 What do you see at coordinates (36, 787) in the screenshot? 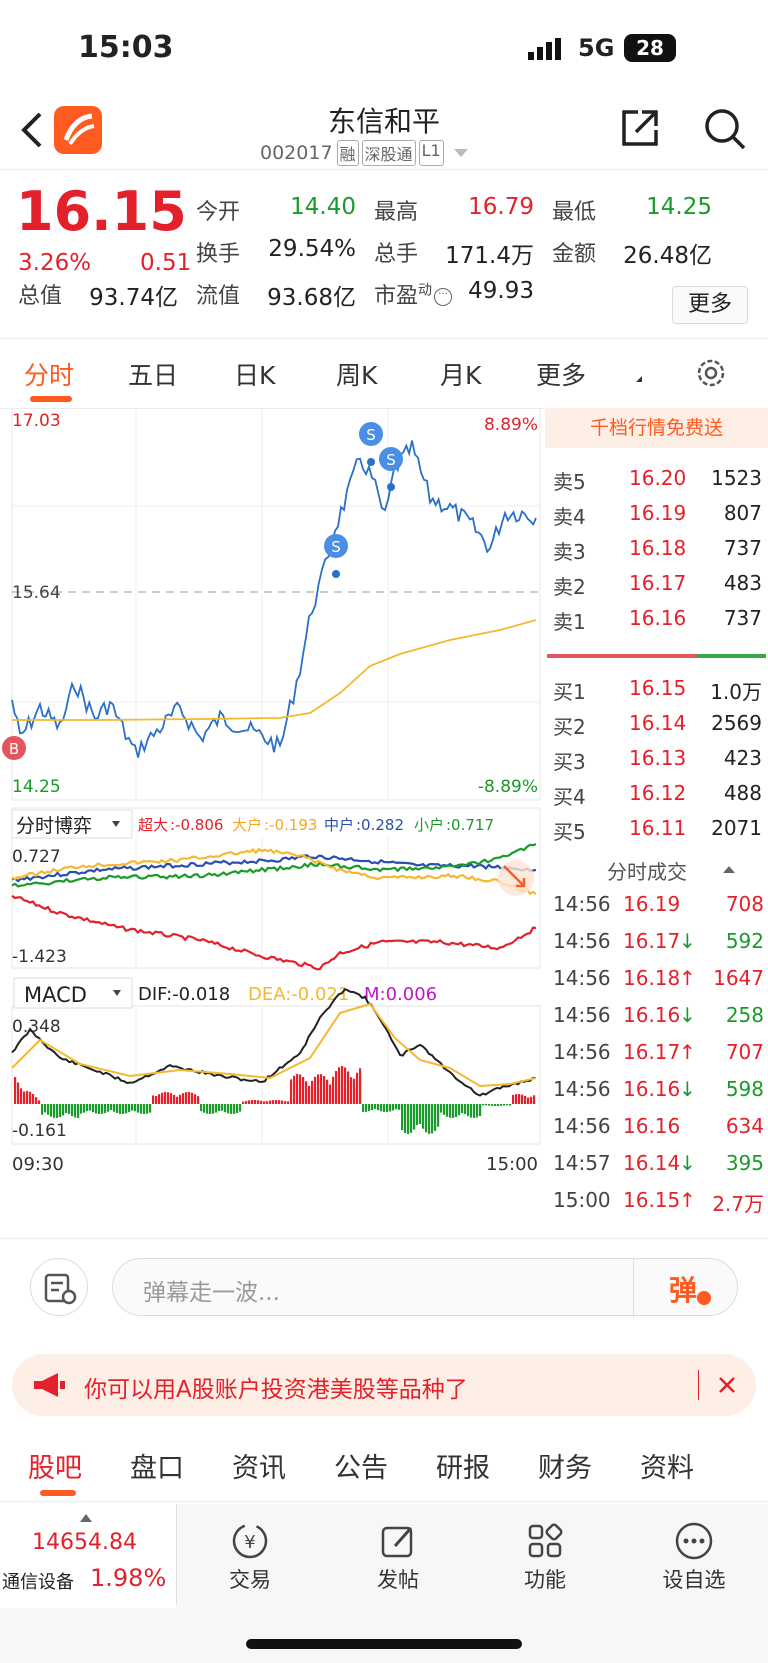
I see `price-axis-min: 14.25` at bounding box center [36, 787].